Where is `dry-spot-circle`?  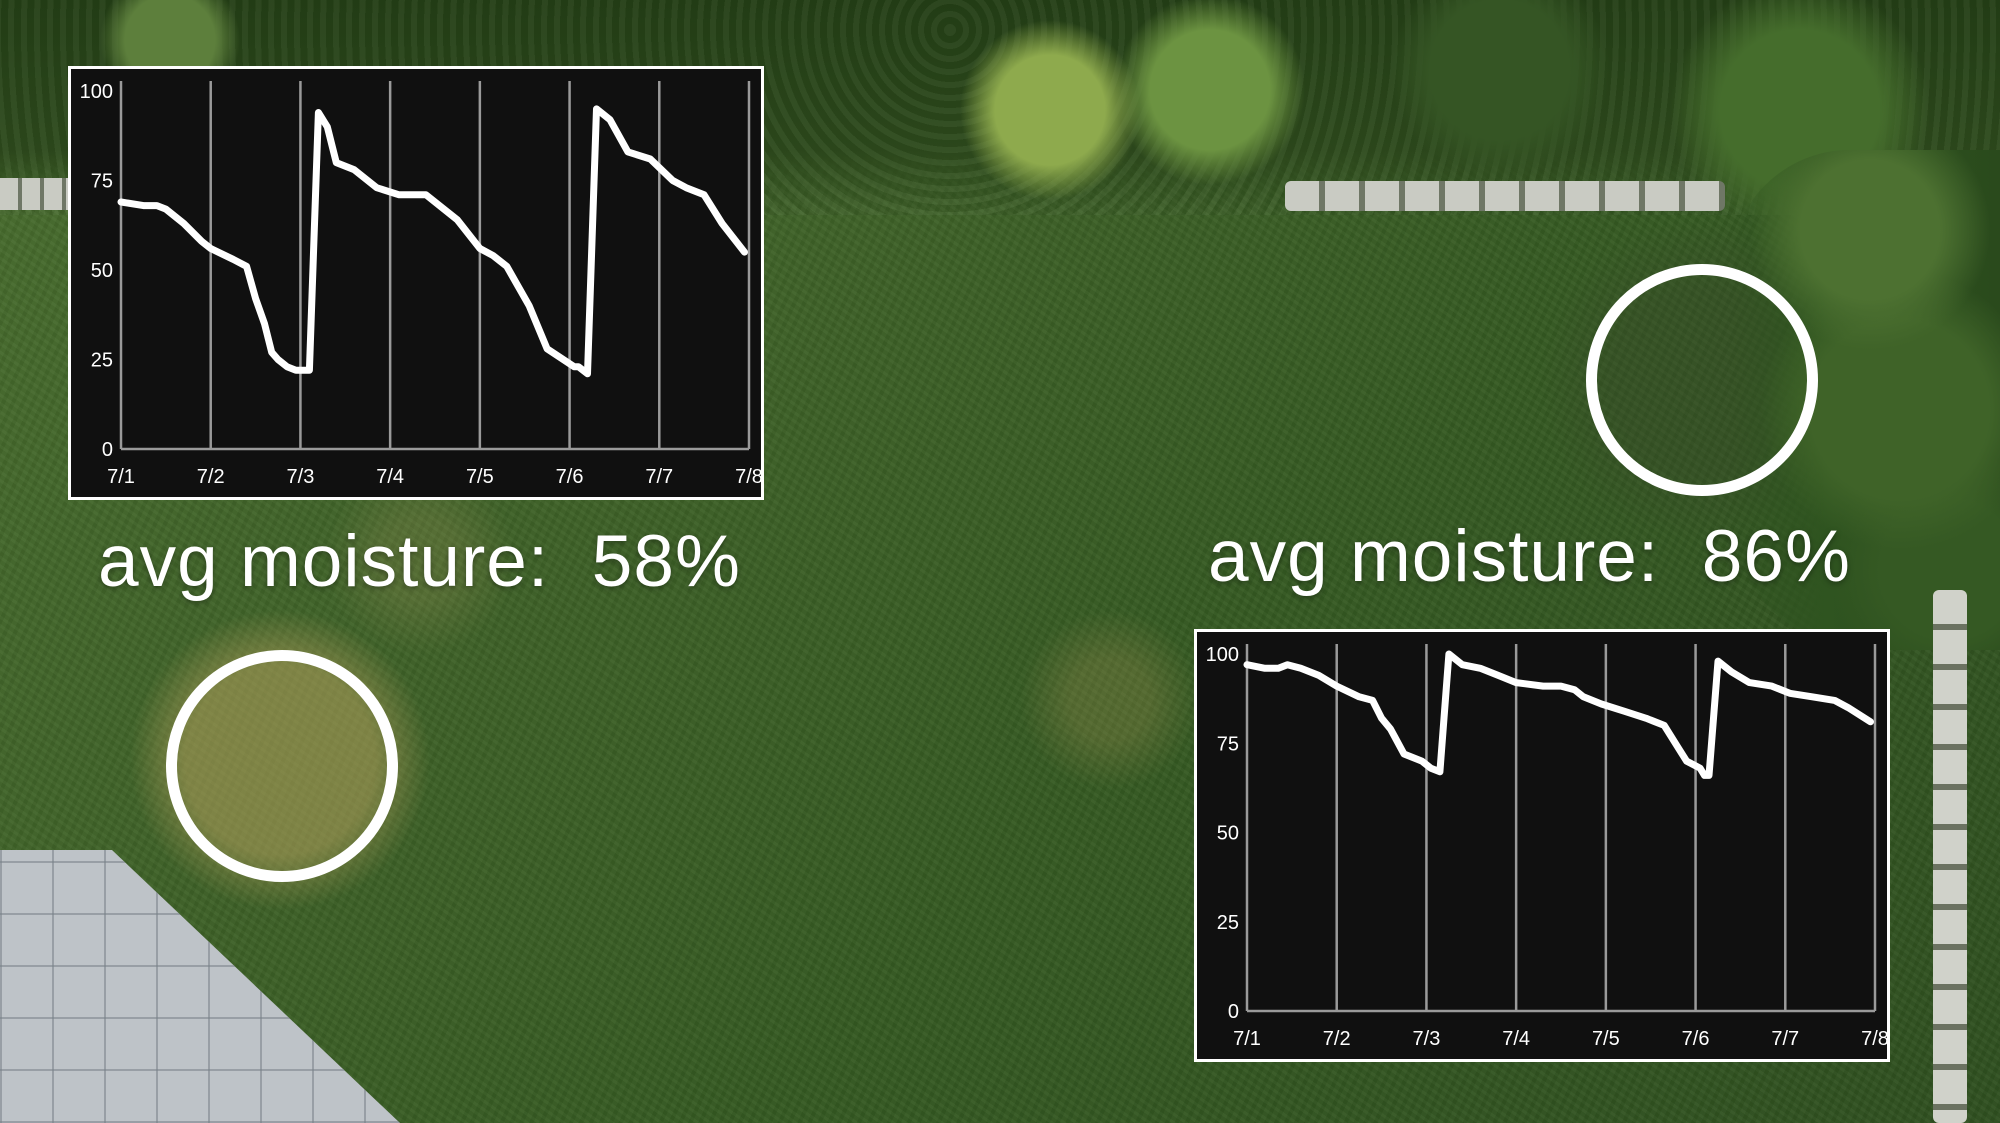
dry-spot-circle is located at coordinates (282, 766).